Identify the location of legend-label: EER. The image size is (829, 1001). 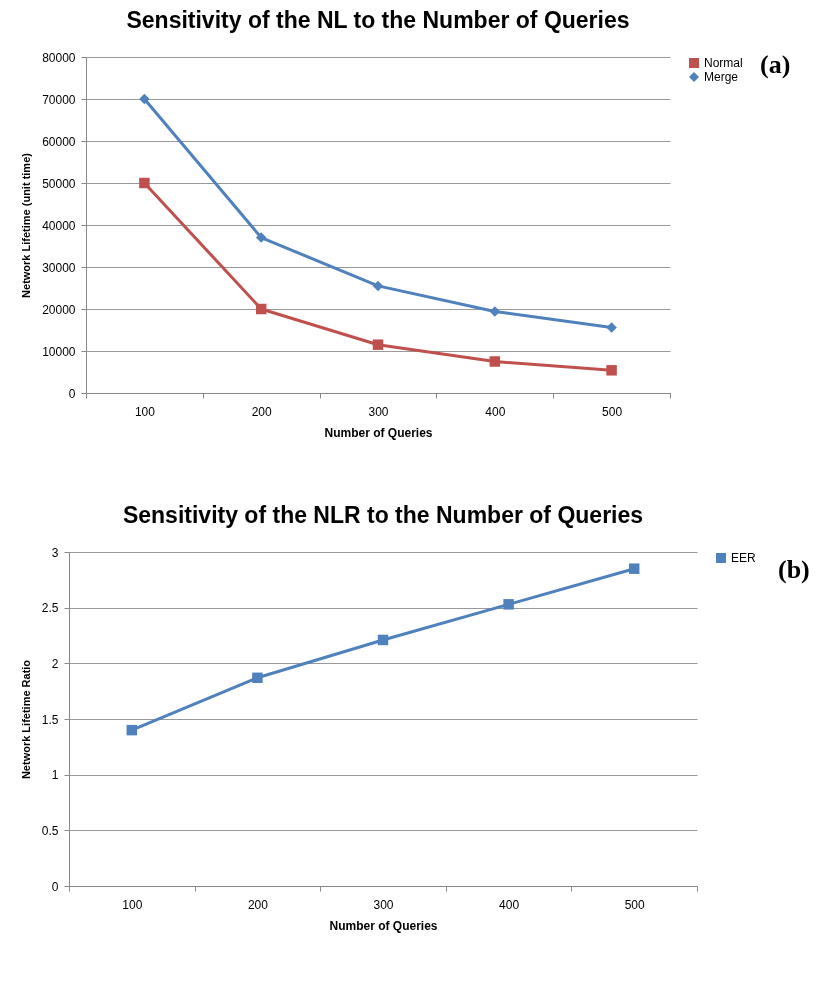
(744, 558).